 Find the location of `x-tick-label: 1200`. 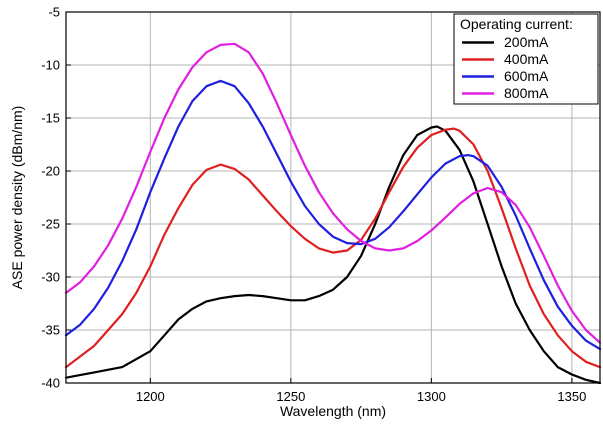

x-tick-label: 1200 is located at coordinates (150, 396).